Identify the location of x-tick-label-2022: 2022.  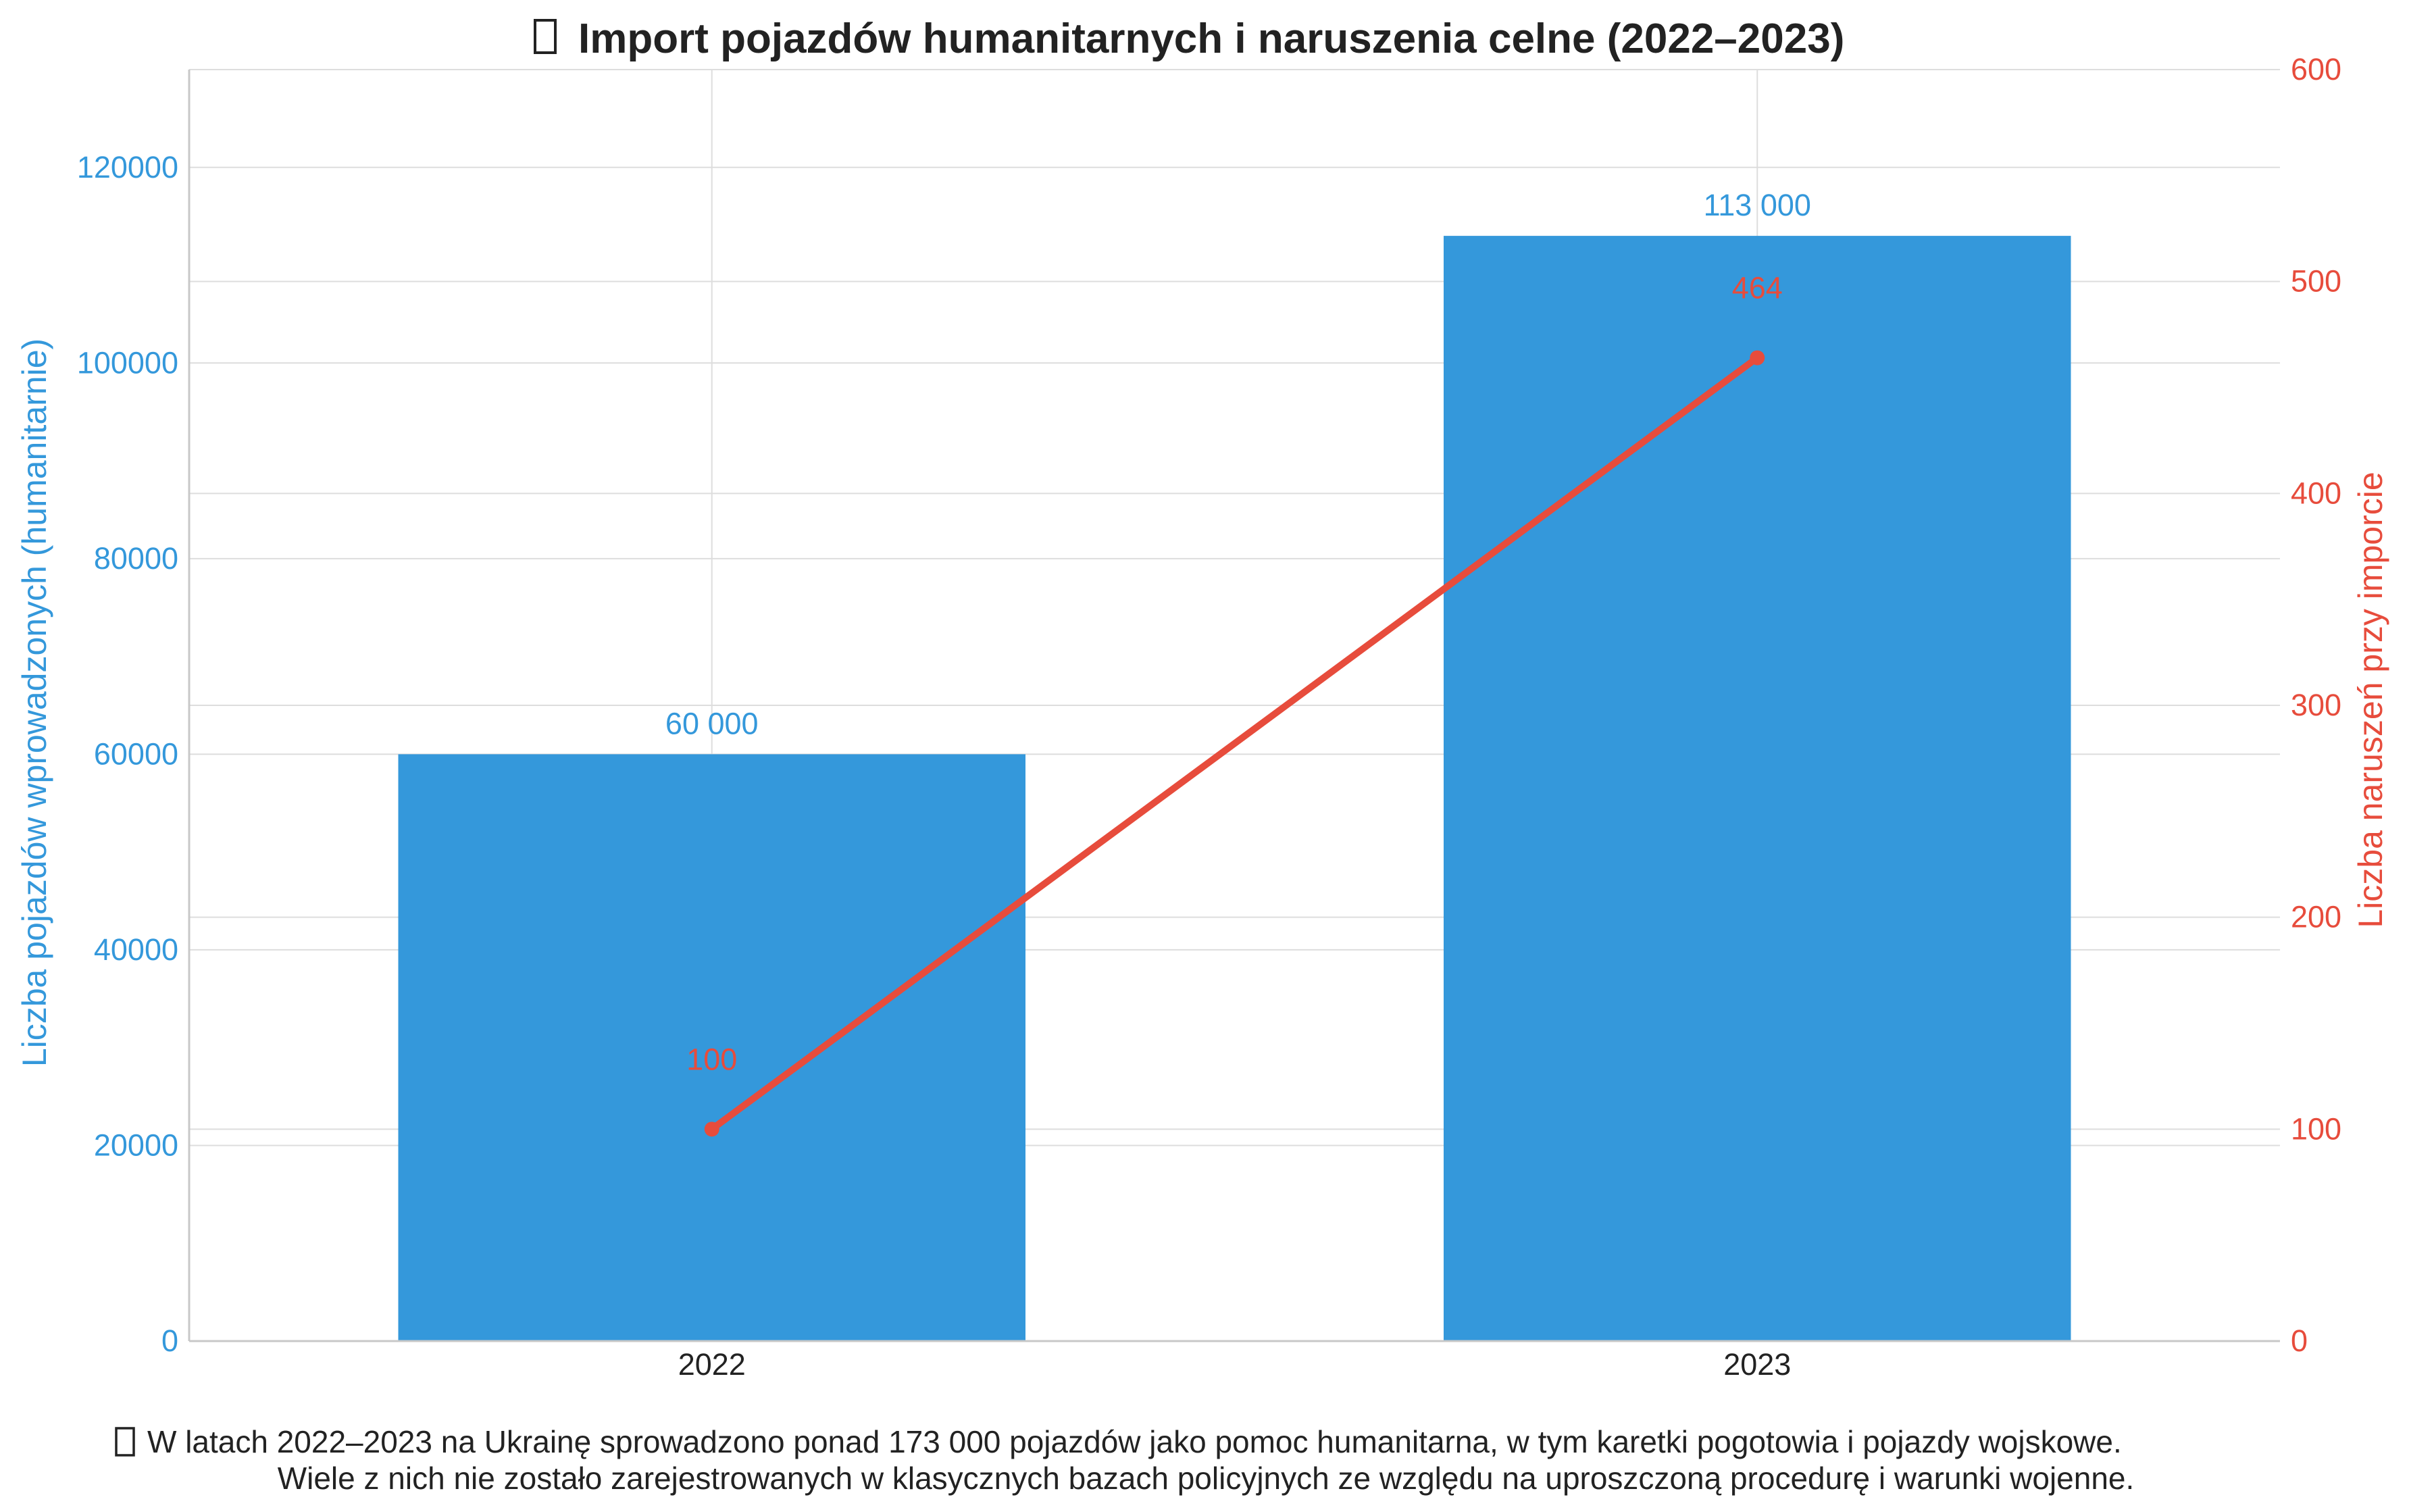
(712, 1365).